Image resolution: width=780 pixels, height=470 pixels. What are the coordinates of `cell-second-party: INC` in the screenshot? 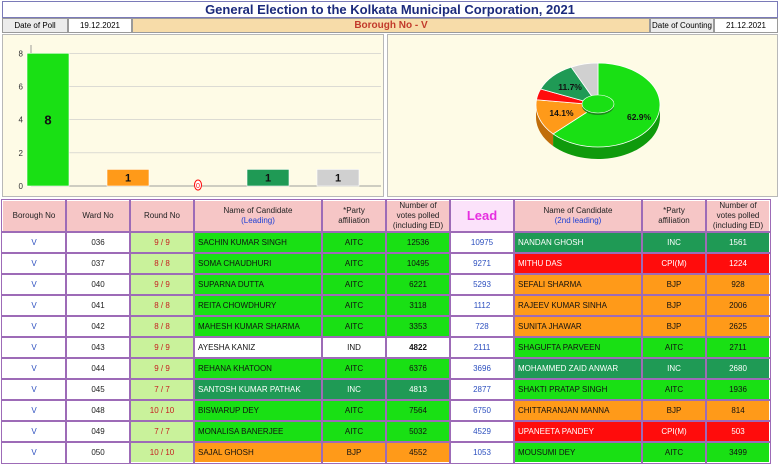 It's located at (674, 368).